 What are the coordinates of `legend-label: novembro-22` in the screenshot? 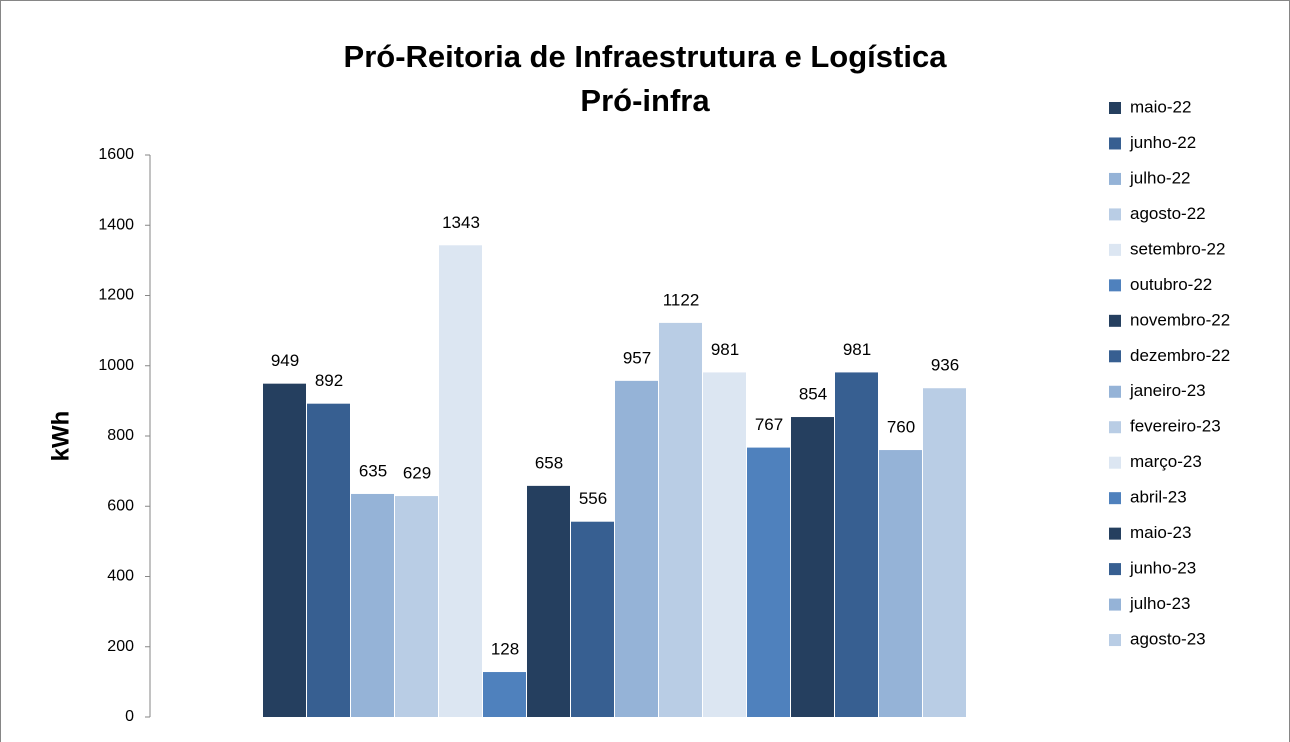 It's located at (1180, 319).